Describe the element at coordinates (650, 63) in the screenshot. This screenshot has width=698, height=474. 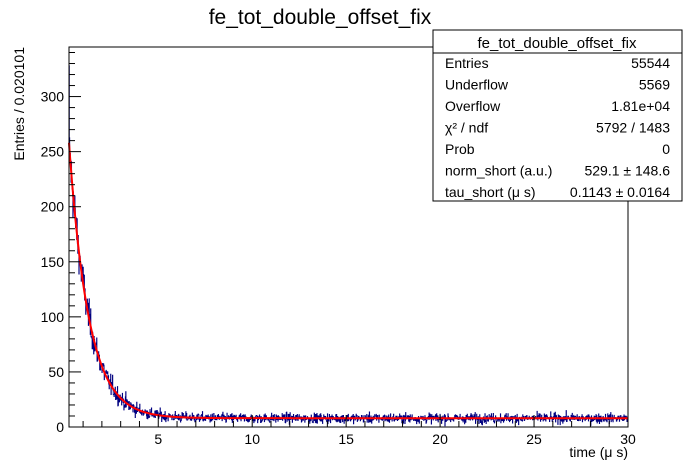
I see `stats-row-value: 55544` at that location.